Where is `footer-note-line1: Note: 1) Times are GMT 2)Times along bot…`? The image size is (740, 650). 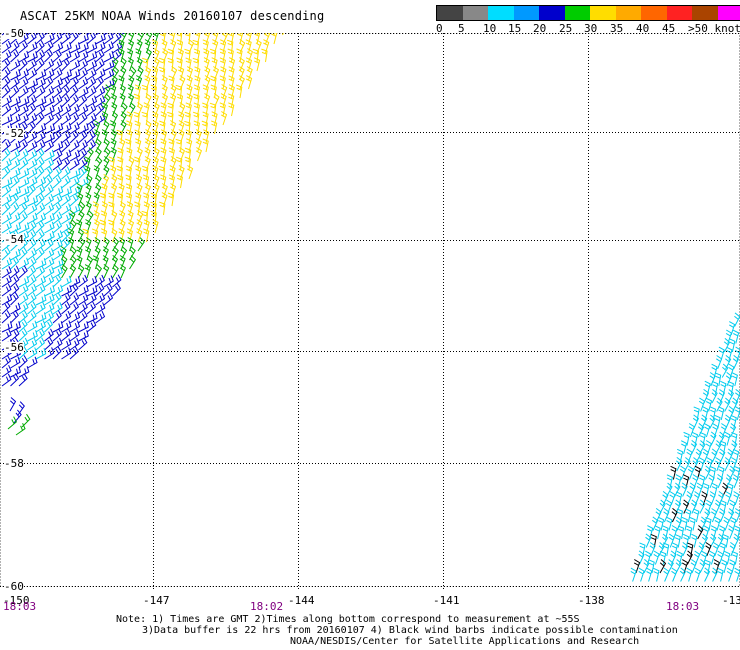 footer-note-line1: Note: 1) Times are GMT 2)Times along bot… is located at coordinates (348, 619).